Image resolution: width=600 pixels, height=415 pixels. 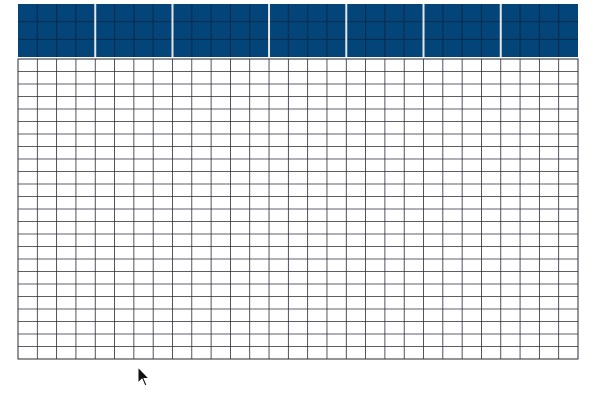 What do you see at coordinates (143, 376) in the screenshot?
I see `mouse-pointer-icon` at bounding box center [143, 376].